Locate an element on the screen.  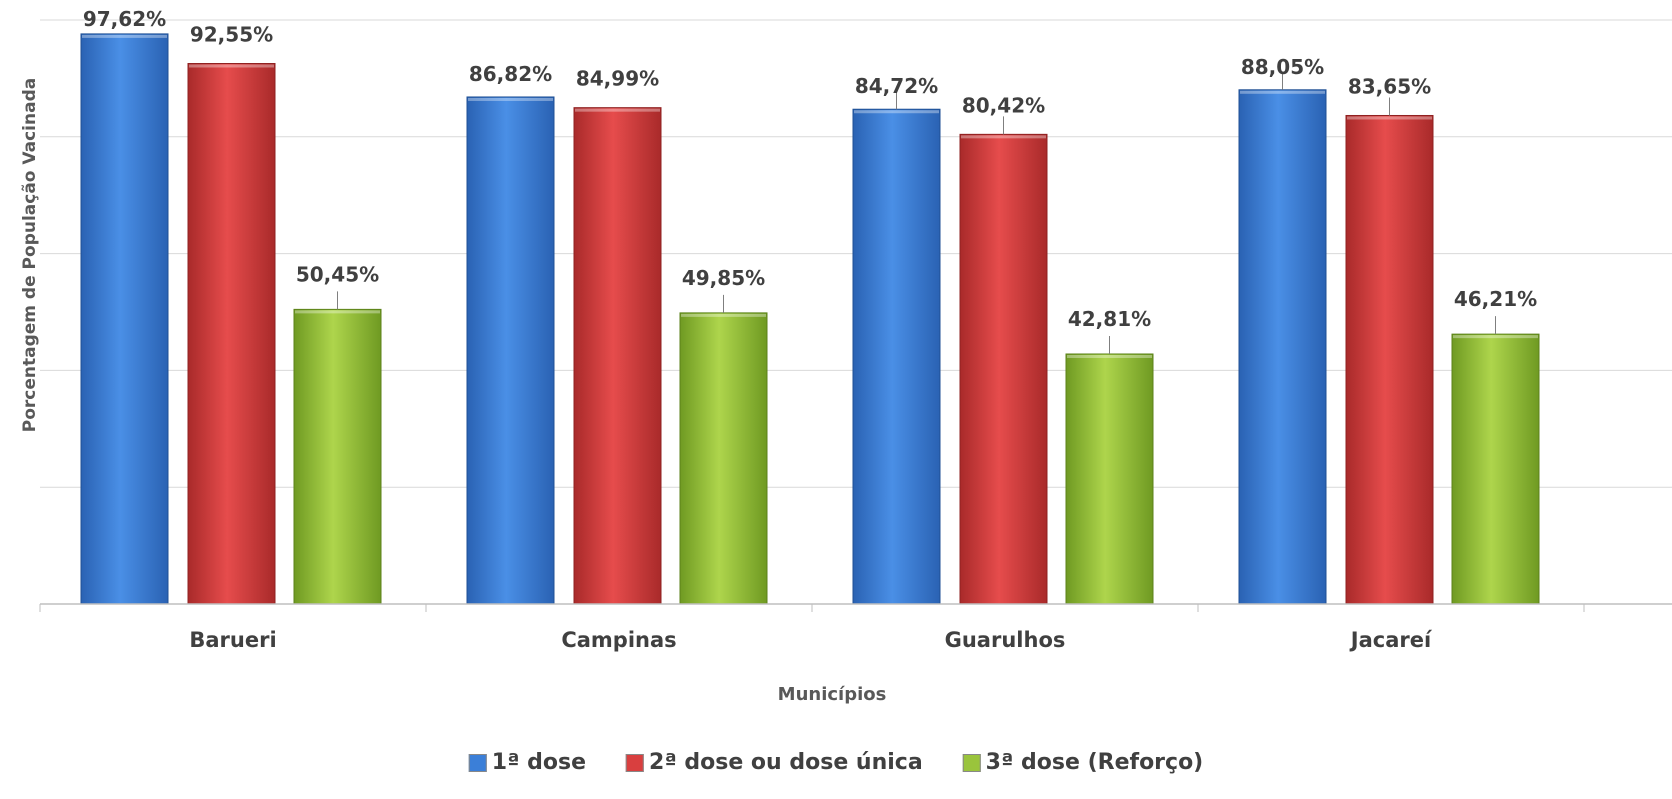
data-label: 46,21% is located at coordinates (1495, 299).